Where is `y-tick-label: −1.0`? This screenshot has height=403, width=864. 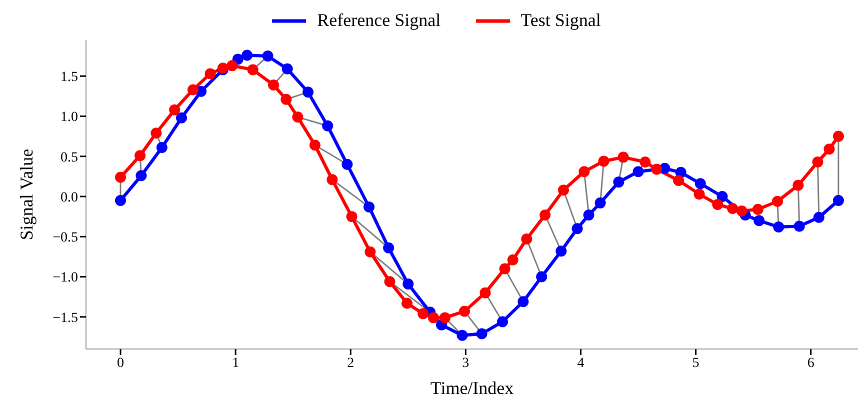
y-tick-label: −1.0 is located at coordinates (65, 278).